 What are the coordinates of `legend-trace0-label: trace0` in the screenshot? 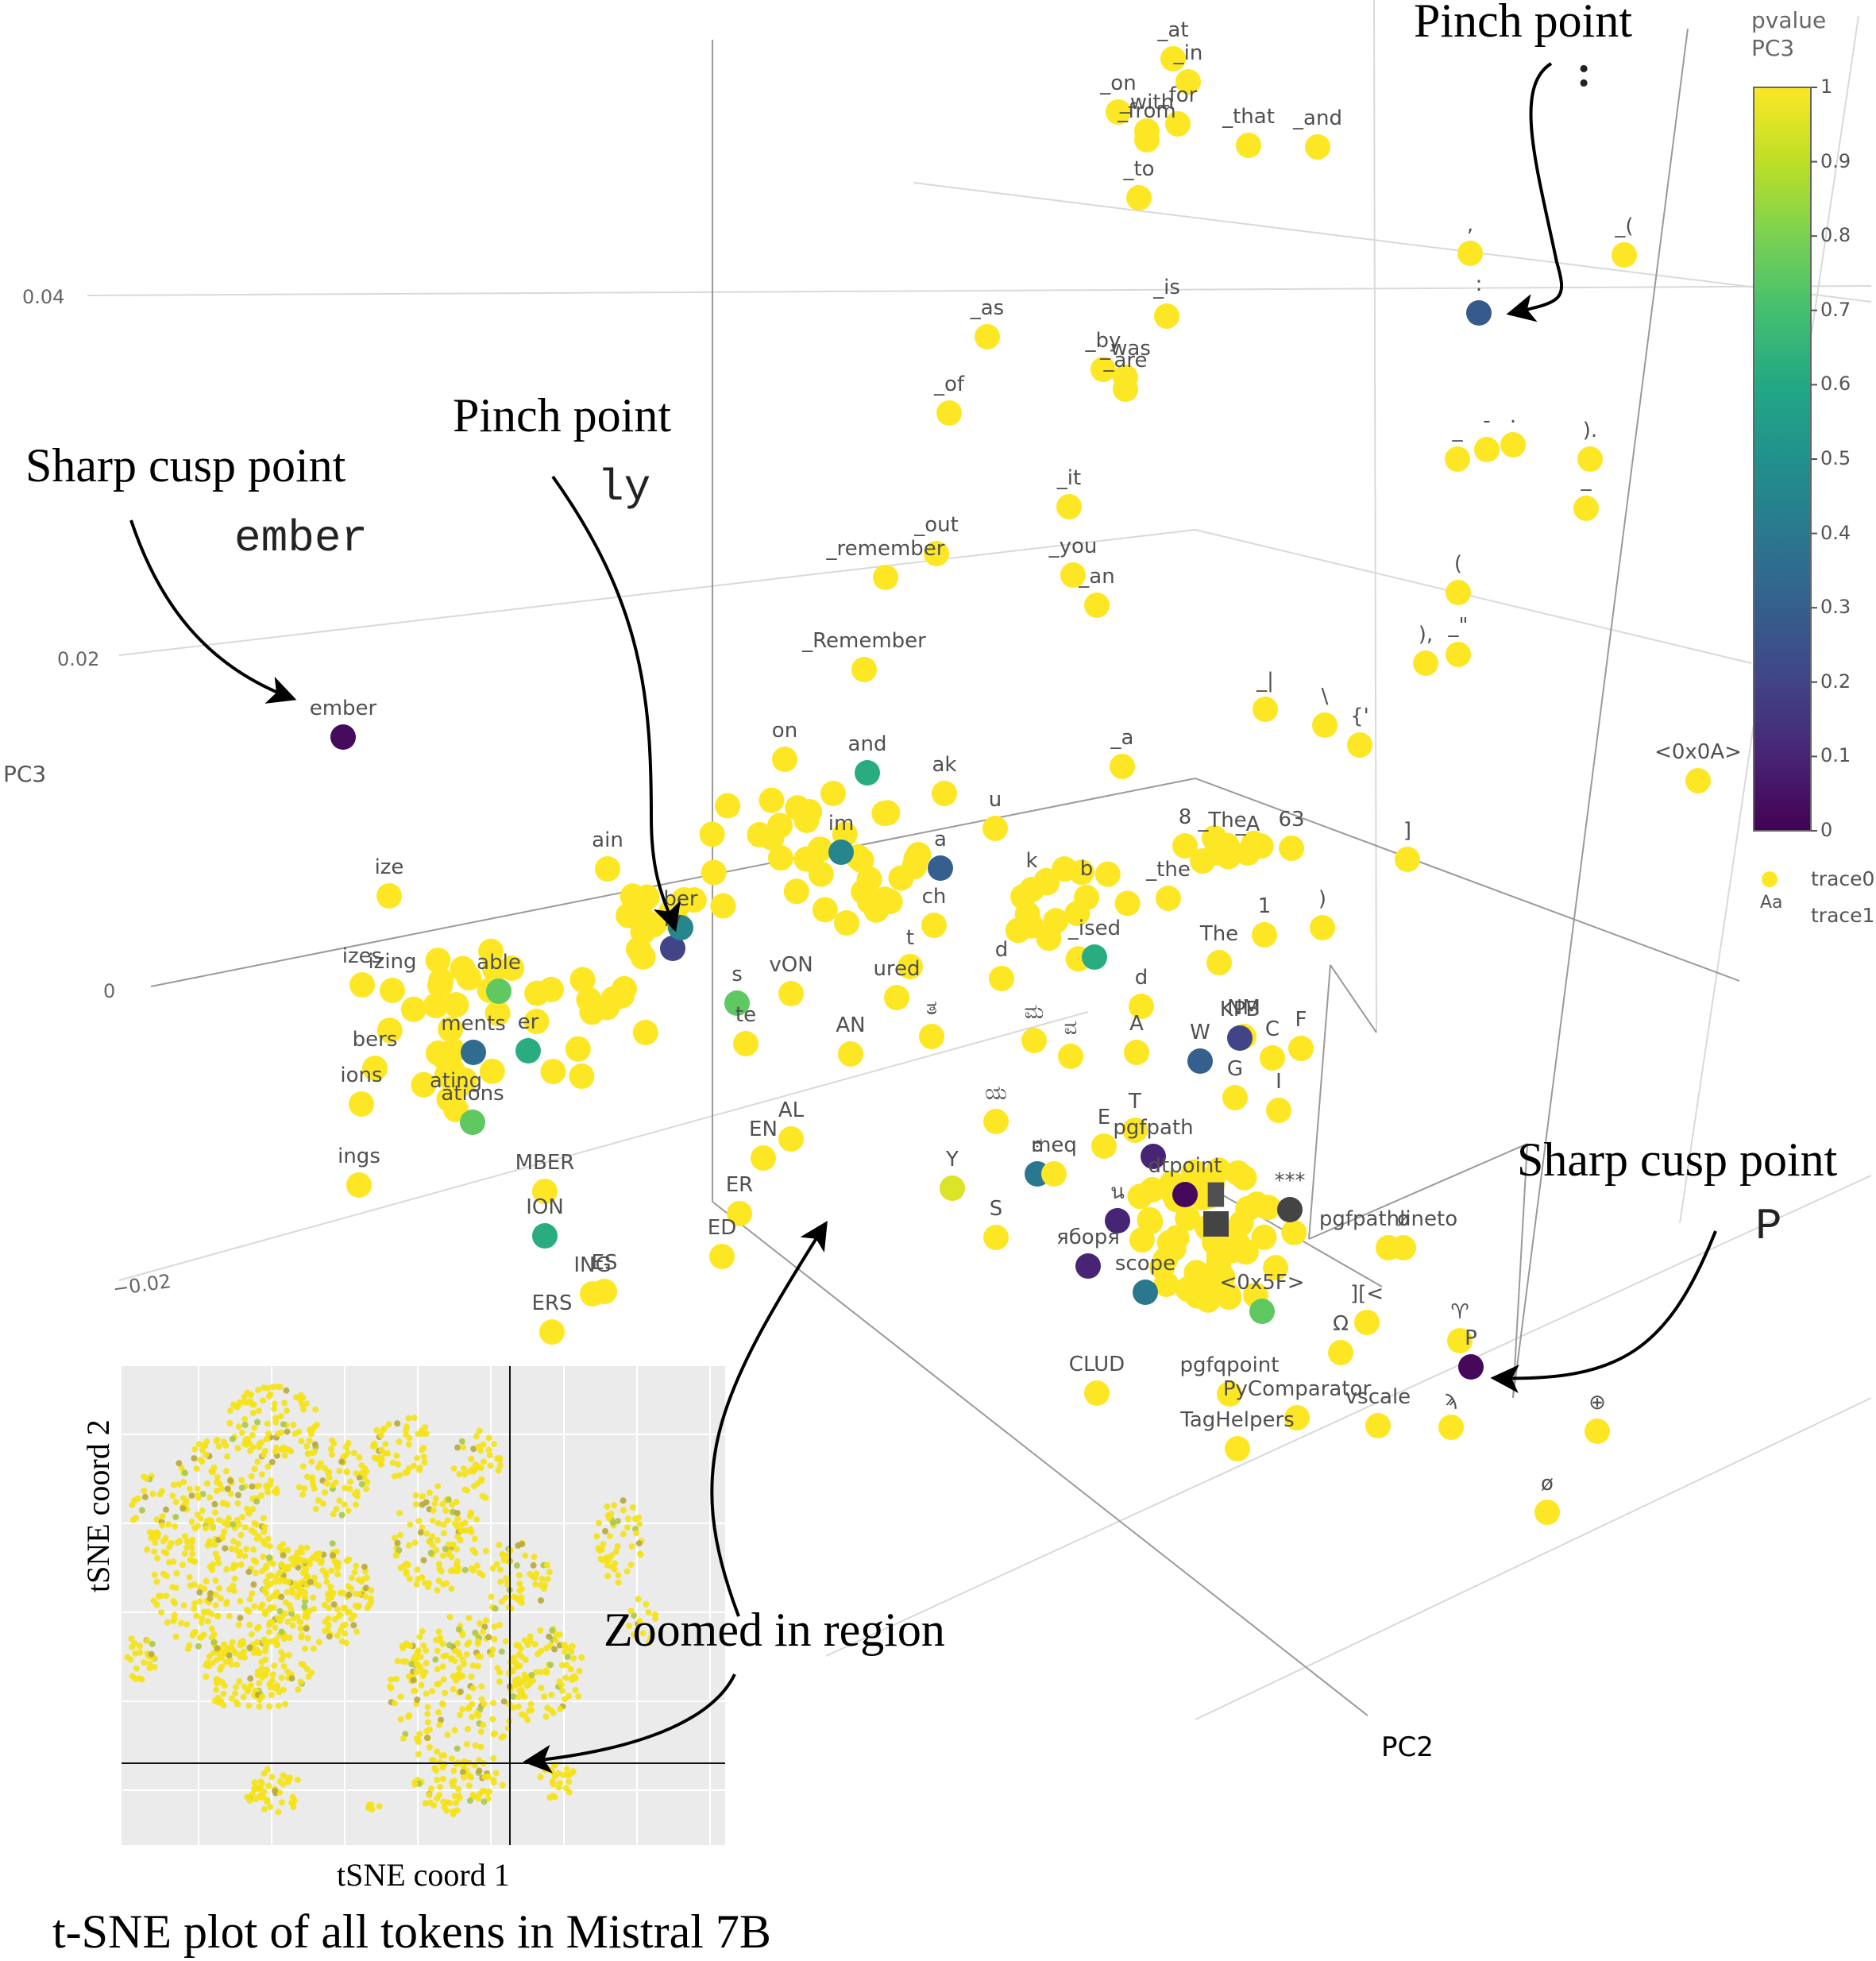 It's located at (1843, 878).